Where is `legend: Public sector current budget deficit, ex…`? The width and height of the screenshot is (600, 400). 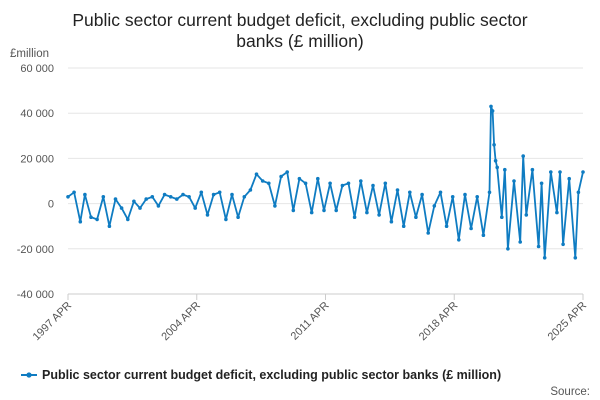
legend: Public sector current budget deficit, ex… is located at coordinates (261, 375).